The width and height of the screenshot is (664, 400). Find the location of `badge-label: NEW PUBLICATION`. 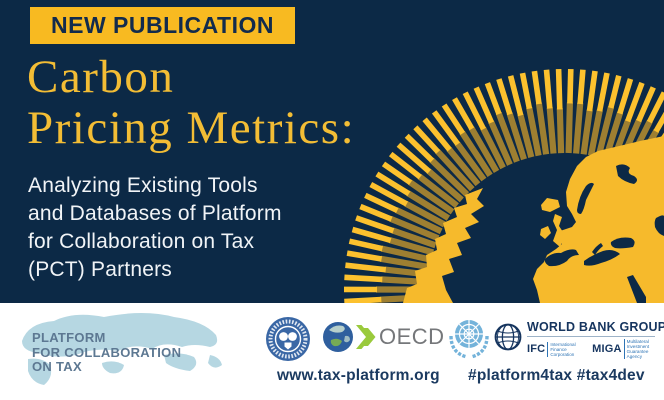

badge-label: NEW PUBLICATION is located at coordinates (163, 25).